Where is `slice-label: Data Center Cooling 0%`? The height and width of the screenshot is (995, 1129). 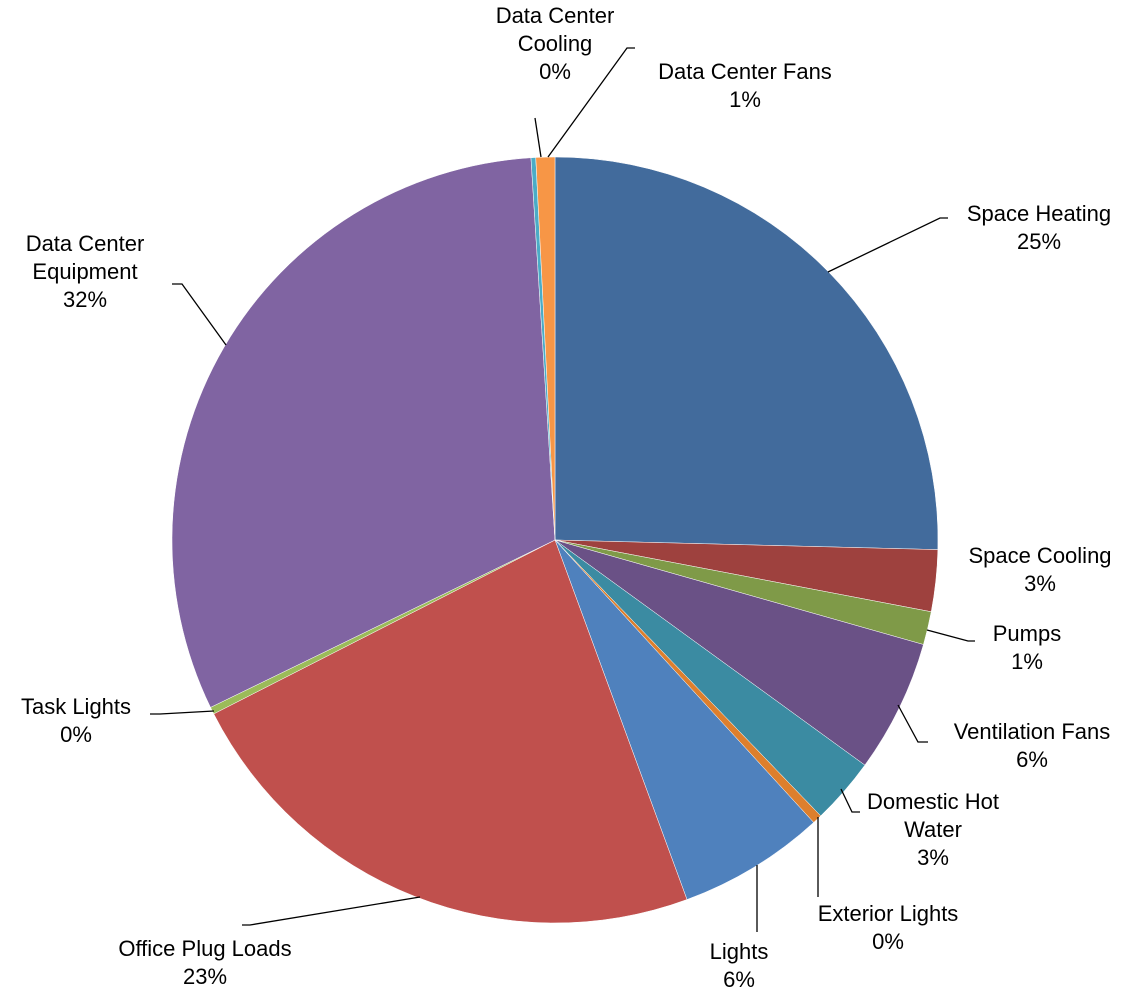 slice-label: Data Center Cooling 0% is located at coordinates (555, 44).